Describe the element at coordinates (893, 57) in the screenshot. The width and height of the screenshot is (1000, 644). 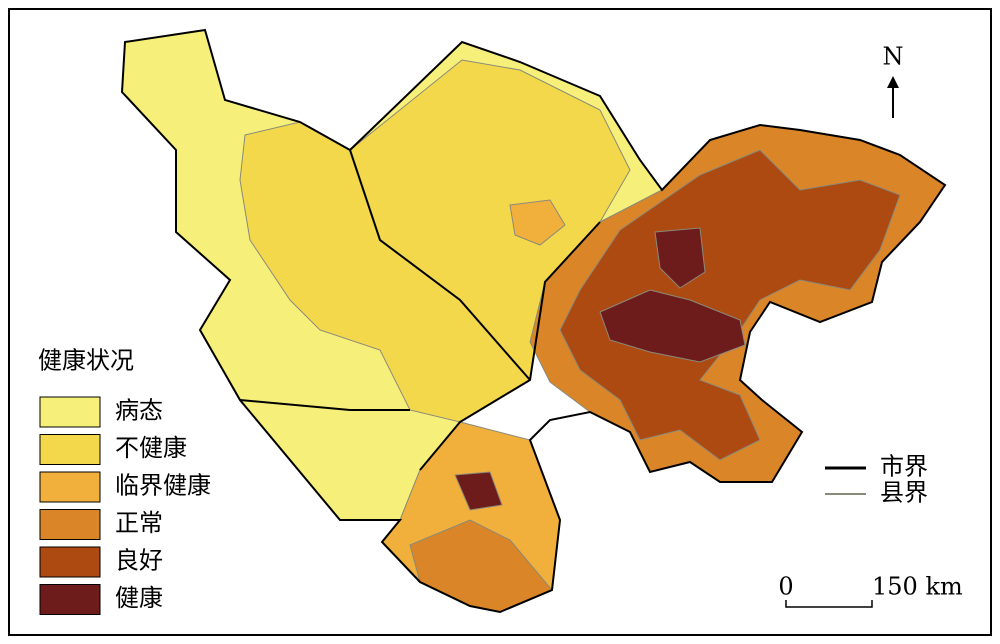
I see `north-label: N` at that location.